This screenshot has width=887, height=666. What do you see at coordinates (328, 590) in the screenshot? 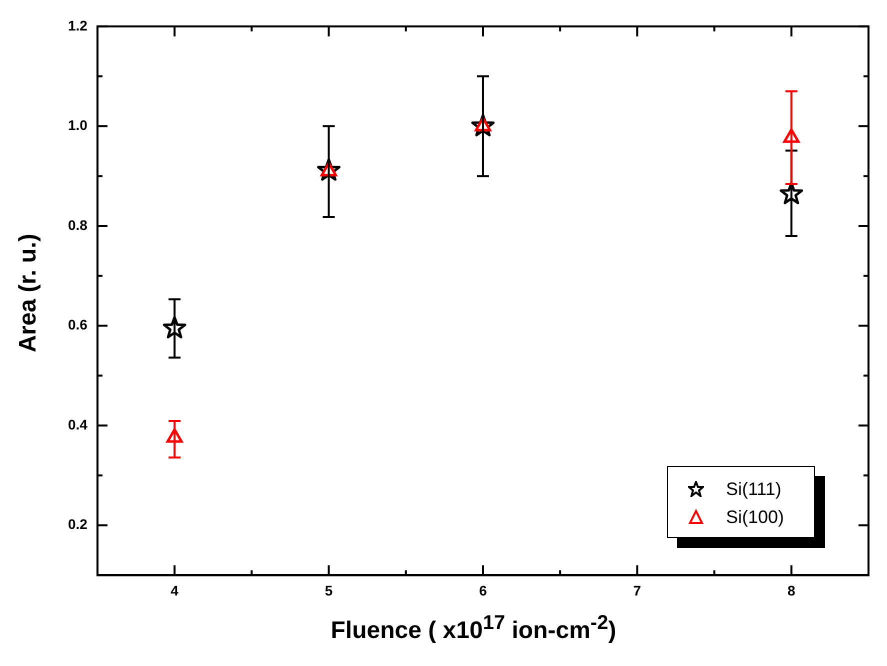
I see `x-tick-label: 5` at bounding box center [328, 590].